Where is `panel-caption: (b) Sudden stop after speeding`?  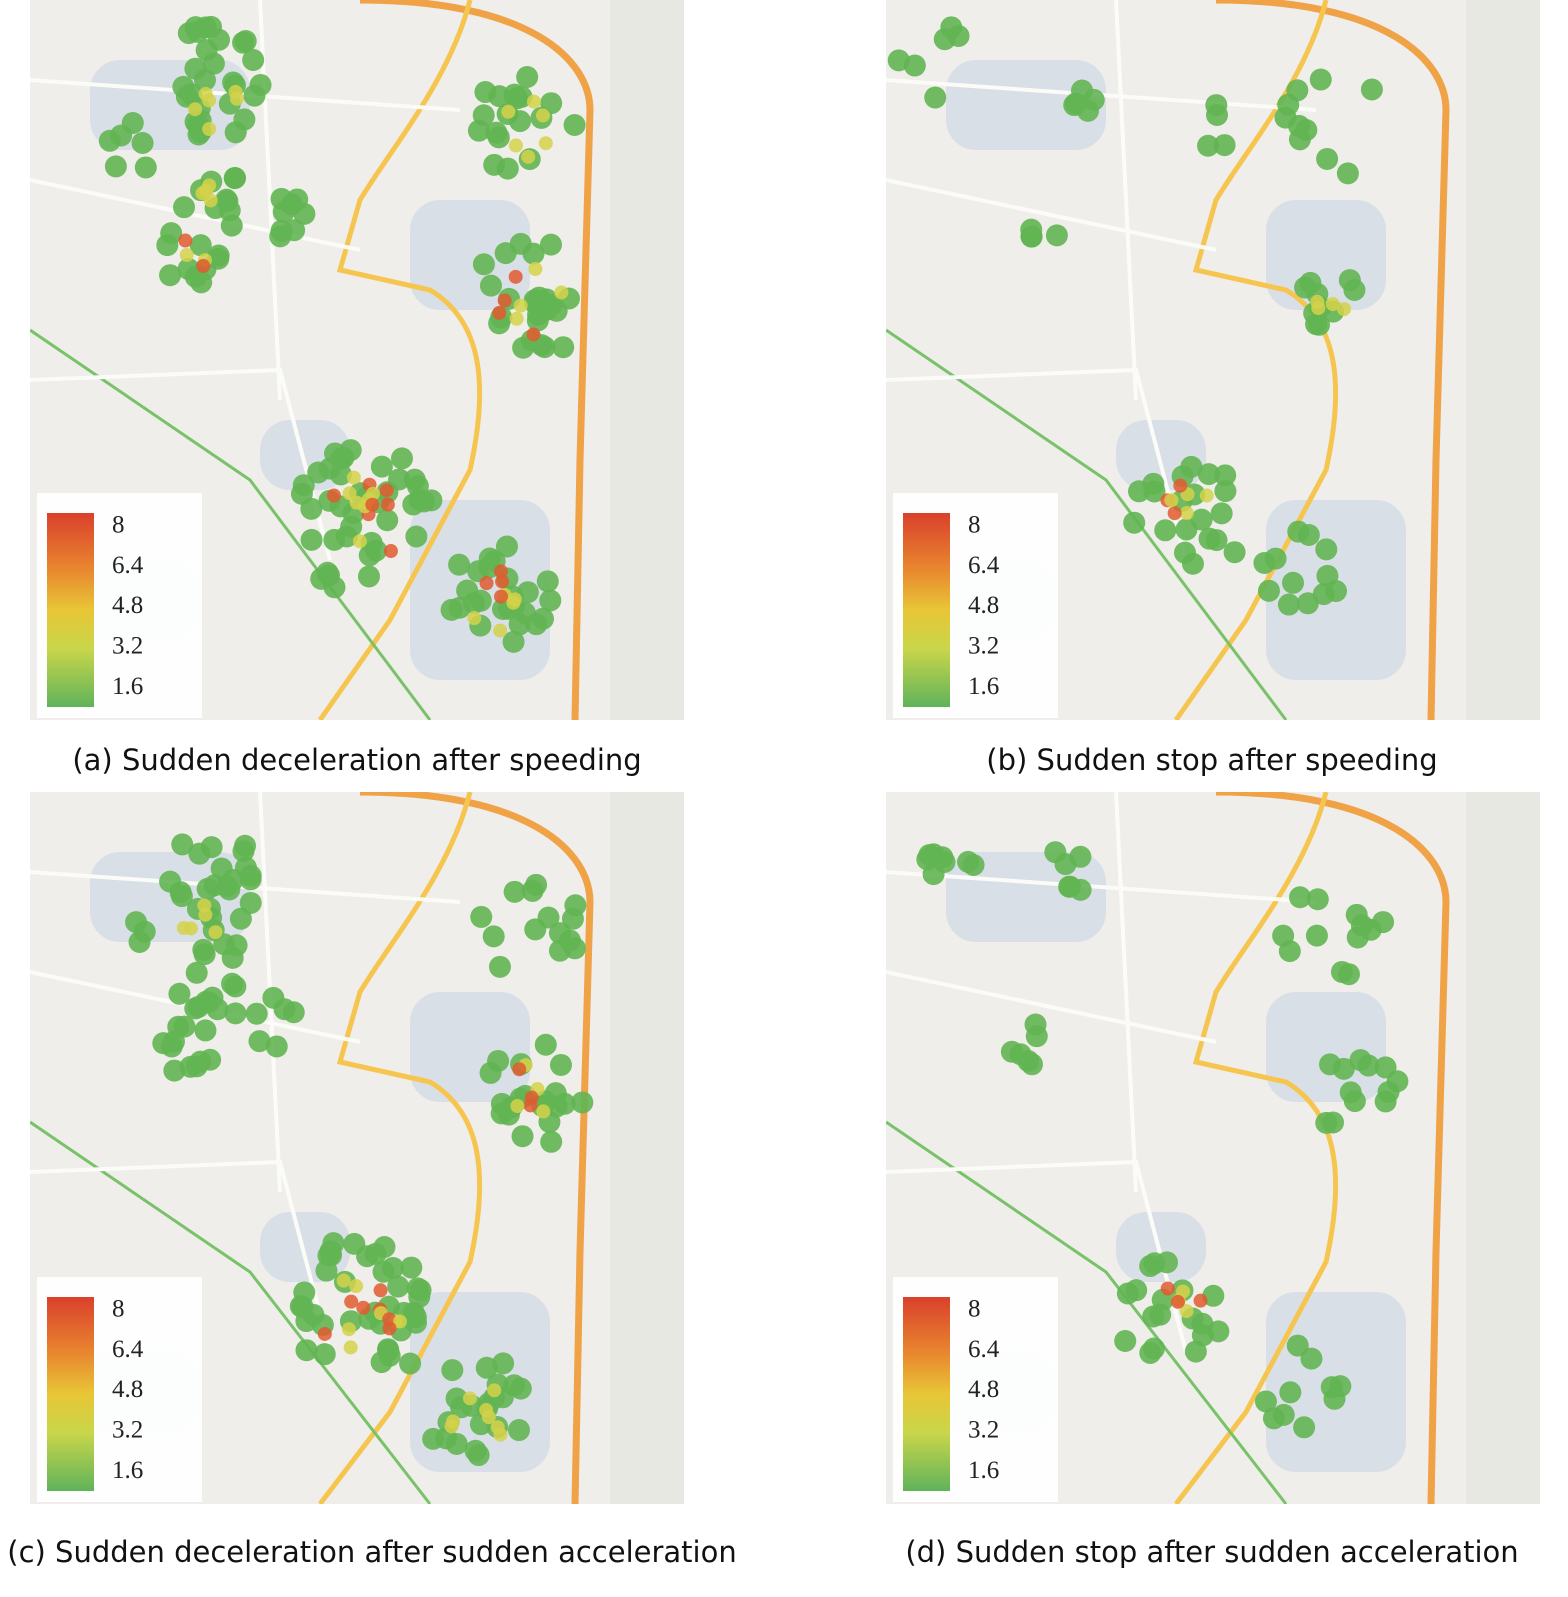 panel-caption: (b) Sudden stop after speeding is located at coordinates (1211, 760).